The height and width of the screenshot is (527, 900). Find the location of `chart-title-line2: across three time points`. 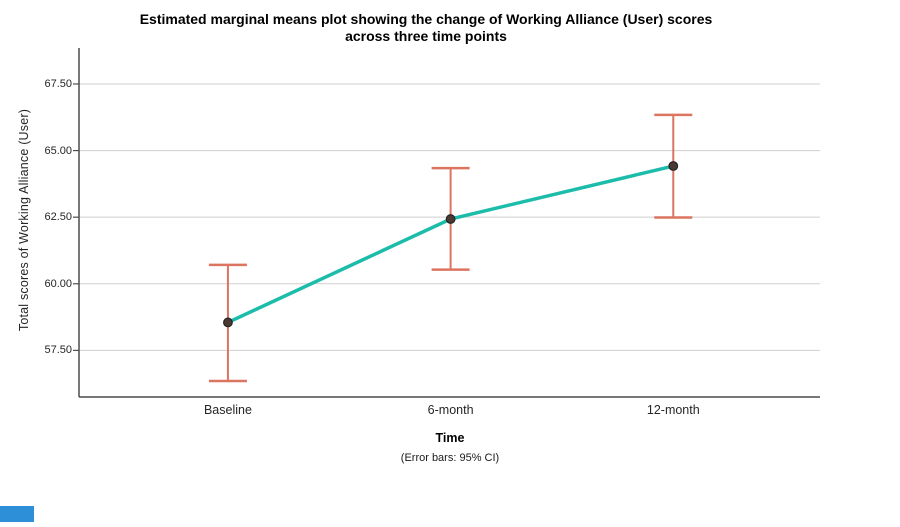

chart-title-line2: across three time points is located at coordinates (426, 36).